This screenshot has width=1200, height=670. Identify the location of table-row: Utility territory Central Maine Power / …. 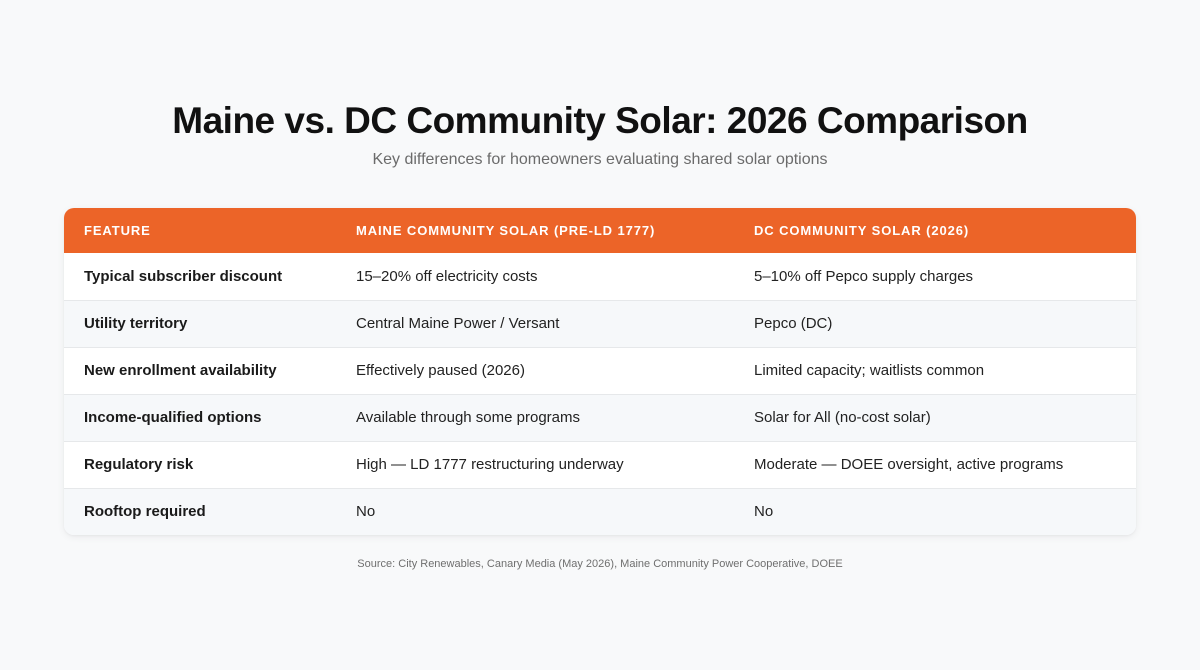
(600, 323).